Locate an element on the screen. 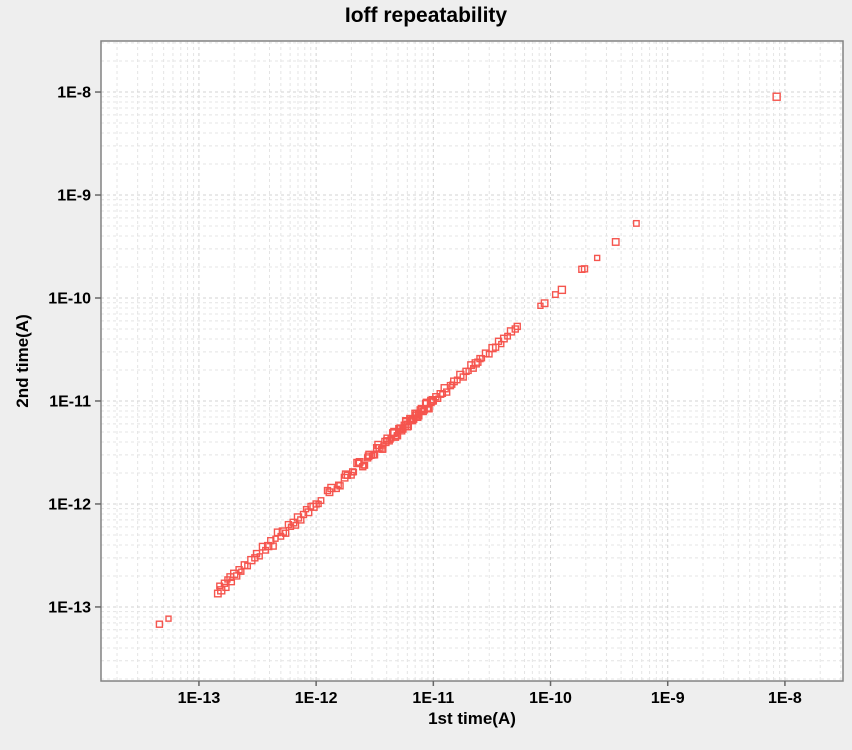  x-axis-label: 1st time(A) is located at coordinates (472, 718).